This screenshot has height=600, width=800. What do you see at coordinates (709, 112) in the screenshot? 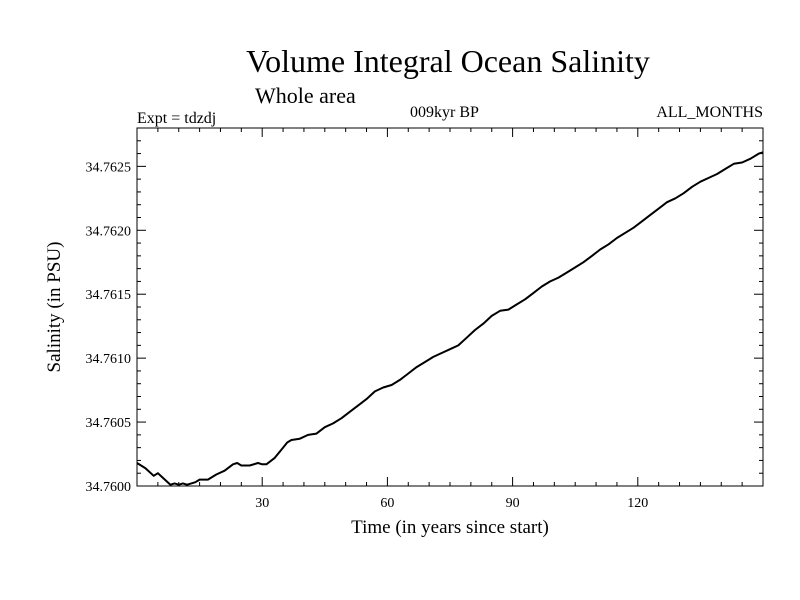
I see `months-label: ALL_MONTHS` at bounding box center [709, 112].